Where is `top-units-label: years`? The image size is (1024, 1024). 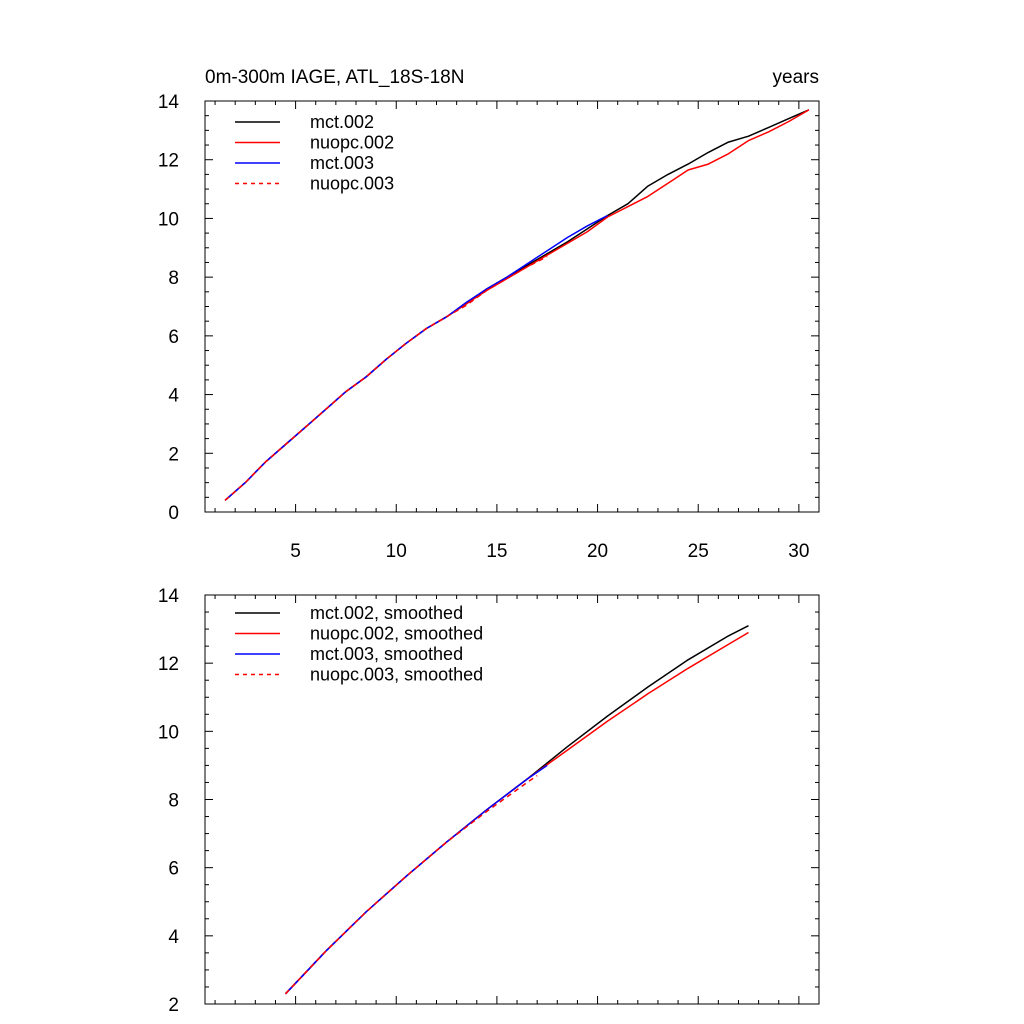 top-units-label: years is located at coordinates (796, 77).